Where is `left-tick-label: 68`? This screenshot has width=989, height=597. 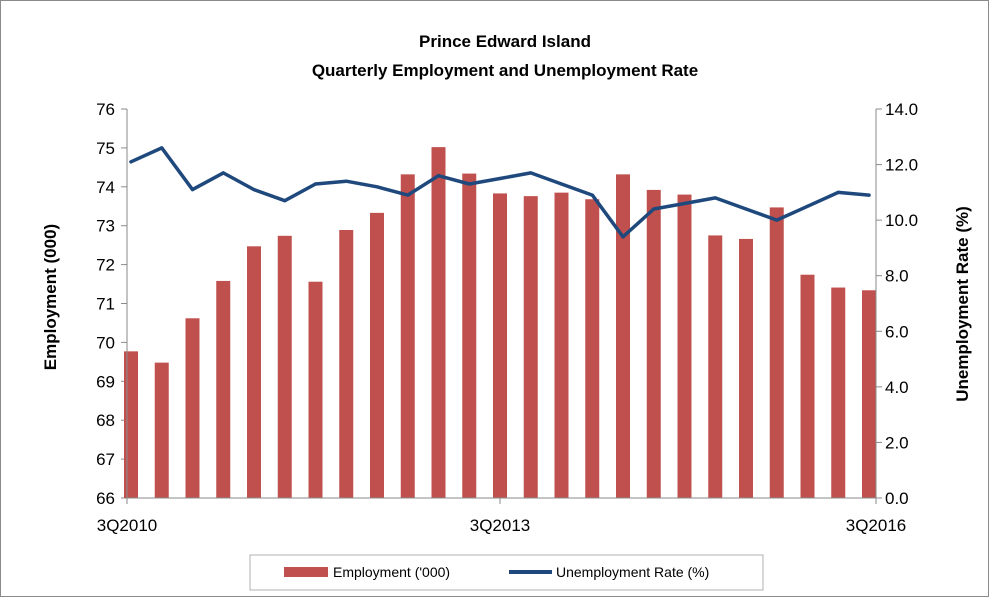 left-tick-label: 68 is located at coordinates (105, 420).